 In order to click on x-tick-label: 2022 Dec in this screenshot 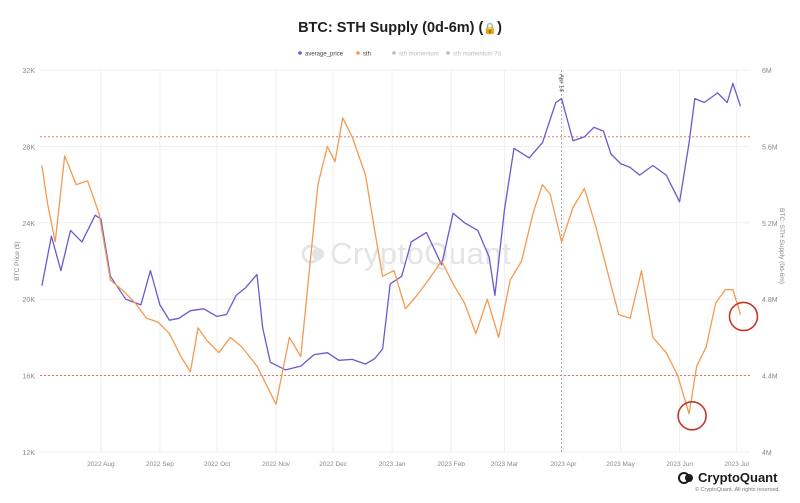, I will do `click(333, 464)`.